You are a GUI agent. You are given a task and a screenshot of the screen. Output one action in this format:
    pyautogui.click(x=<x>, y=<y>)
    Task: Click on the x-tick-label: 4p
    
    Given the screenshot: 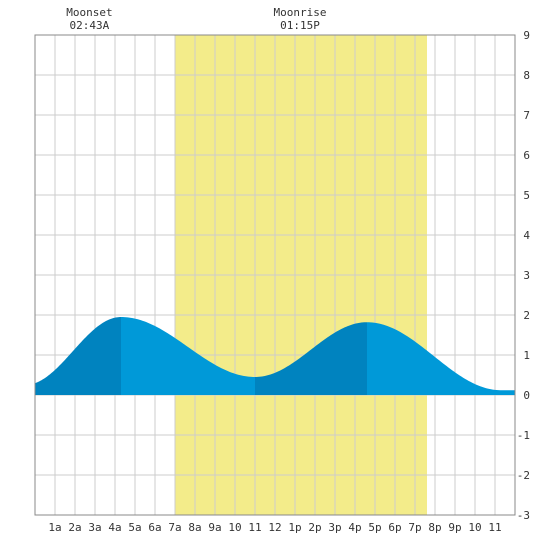 What is the action you would take?
    pyautogui.click(x=354, y=527)
    